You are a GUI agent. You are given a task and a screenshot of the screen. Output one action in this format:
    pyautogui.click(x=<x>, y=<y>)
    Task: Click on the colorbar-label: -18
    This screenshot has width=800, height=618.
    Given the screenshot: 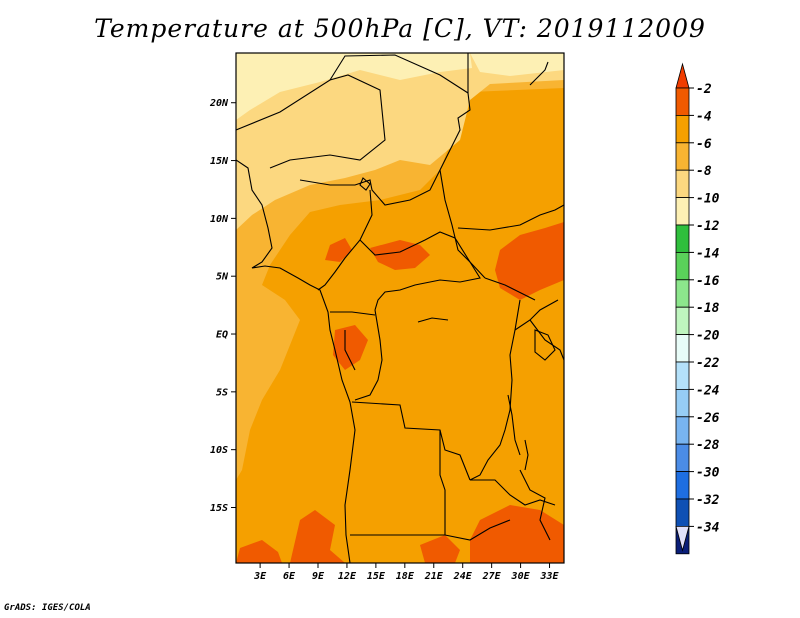 What is the action you would take?
    pyautogui.click(x=708, y=308)
    